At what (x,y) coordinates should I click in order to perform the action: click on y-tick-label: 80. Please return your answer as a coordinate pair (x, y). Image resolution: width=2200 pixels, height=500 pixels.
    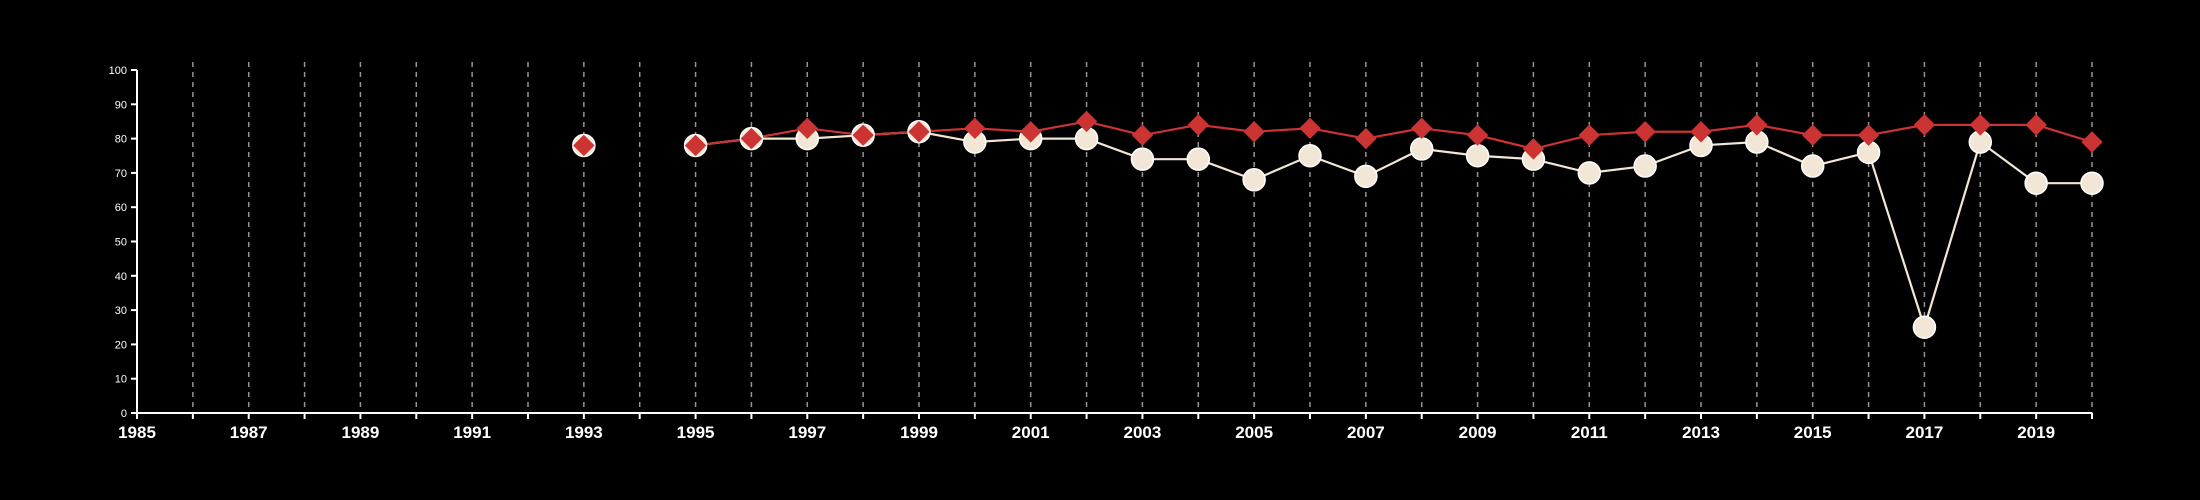
    Looking at the image, I should click on (121, 140).